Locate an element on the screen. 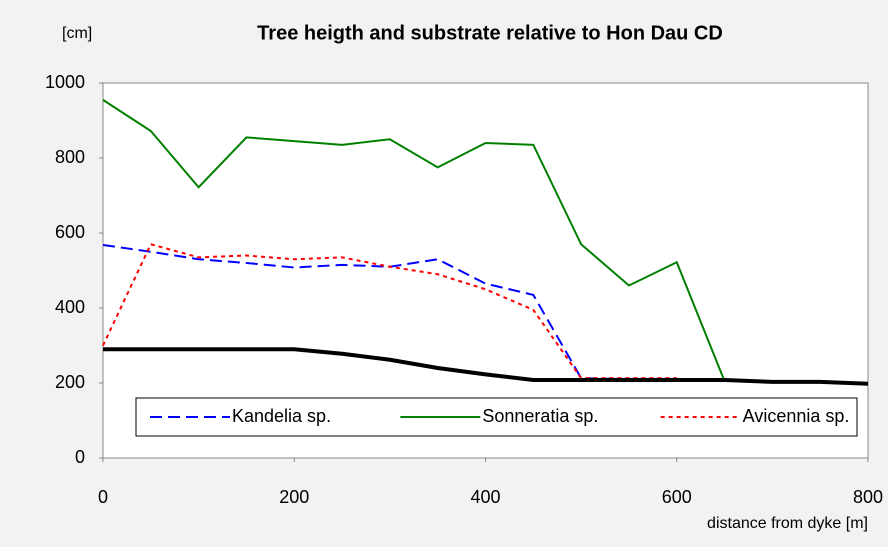  line-series is located at coordinates (486, 366).